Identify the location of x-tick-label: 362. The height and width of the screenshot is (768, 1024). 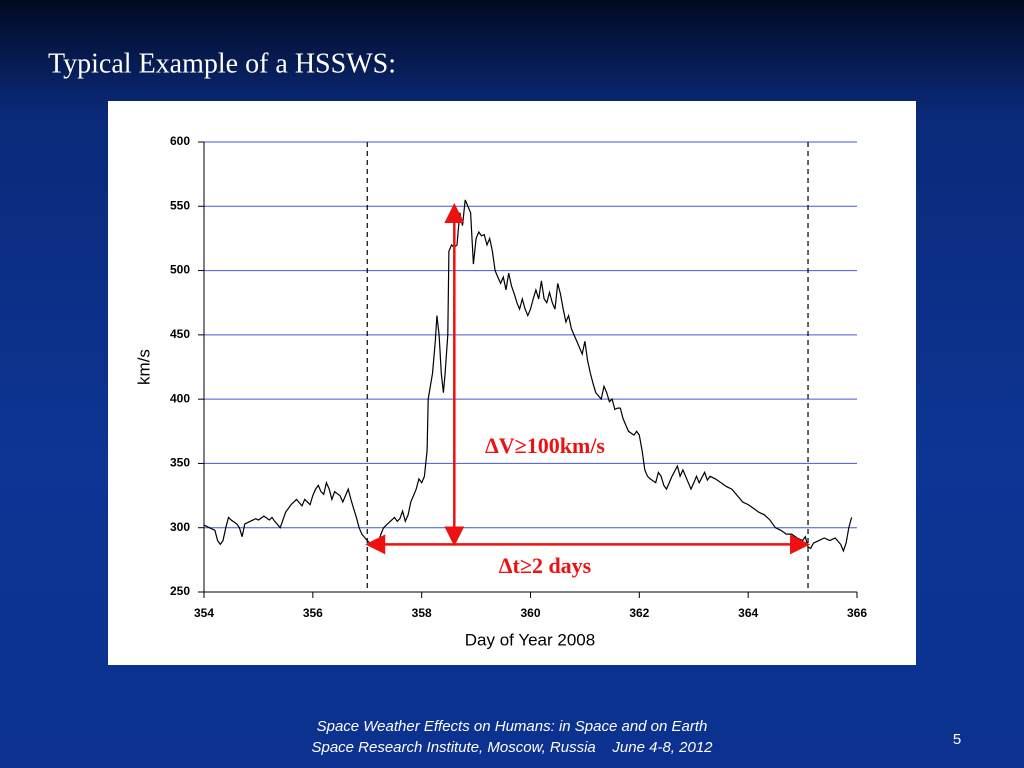
(639, 613).